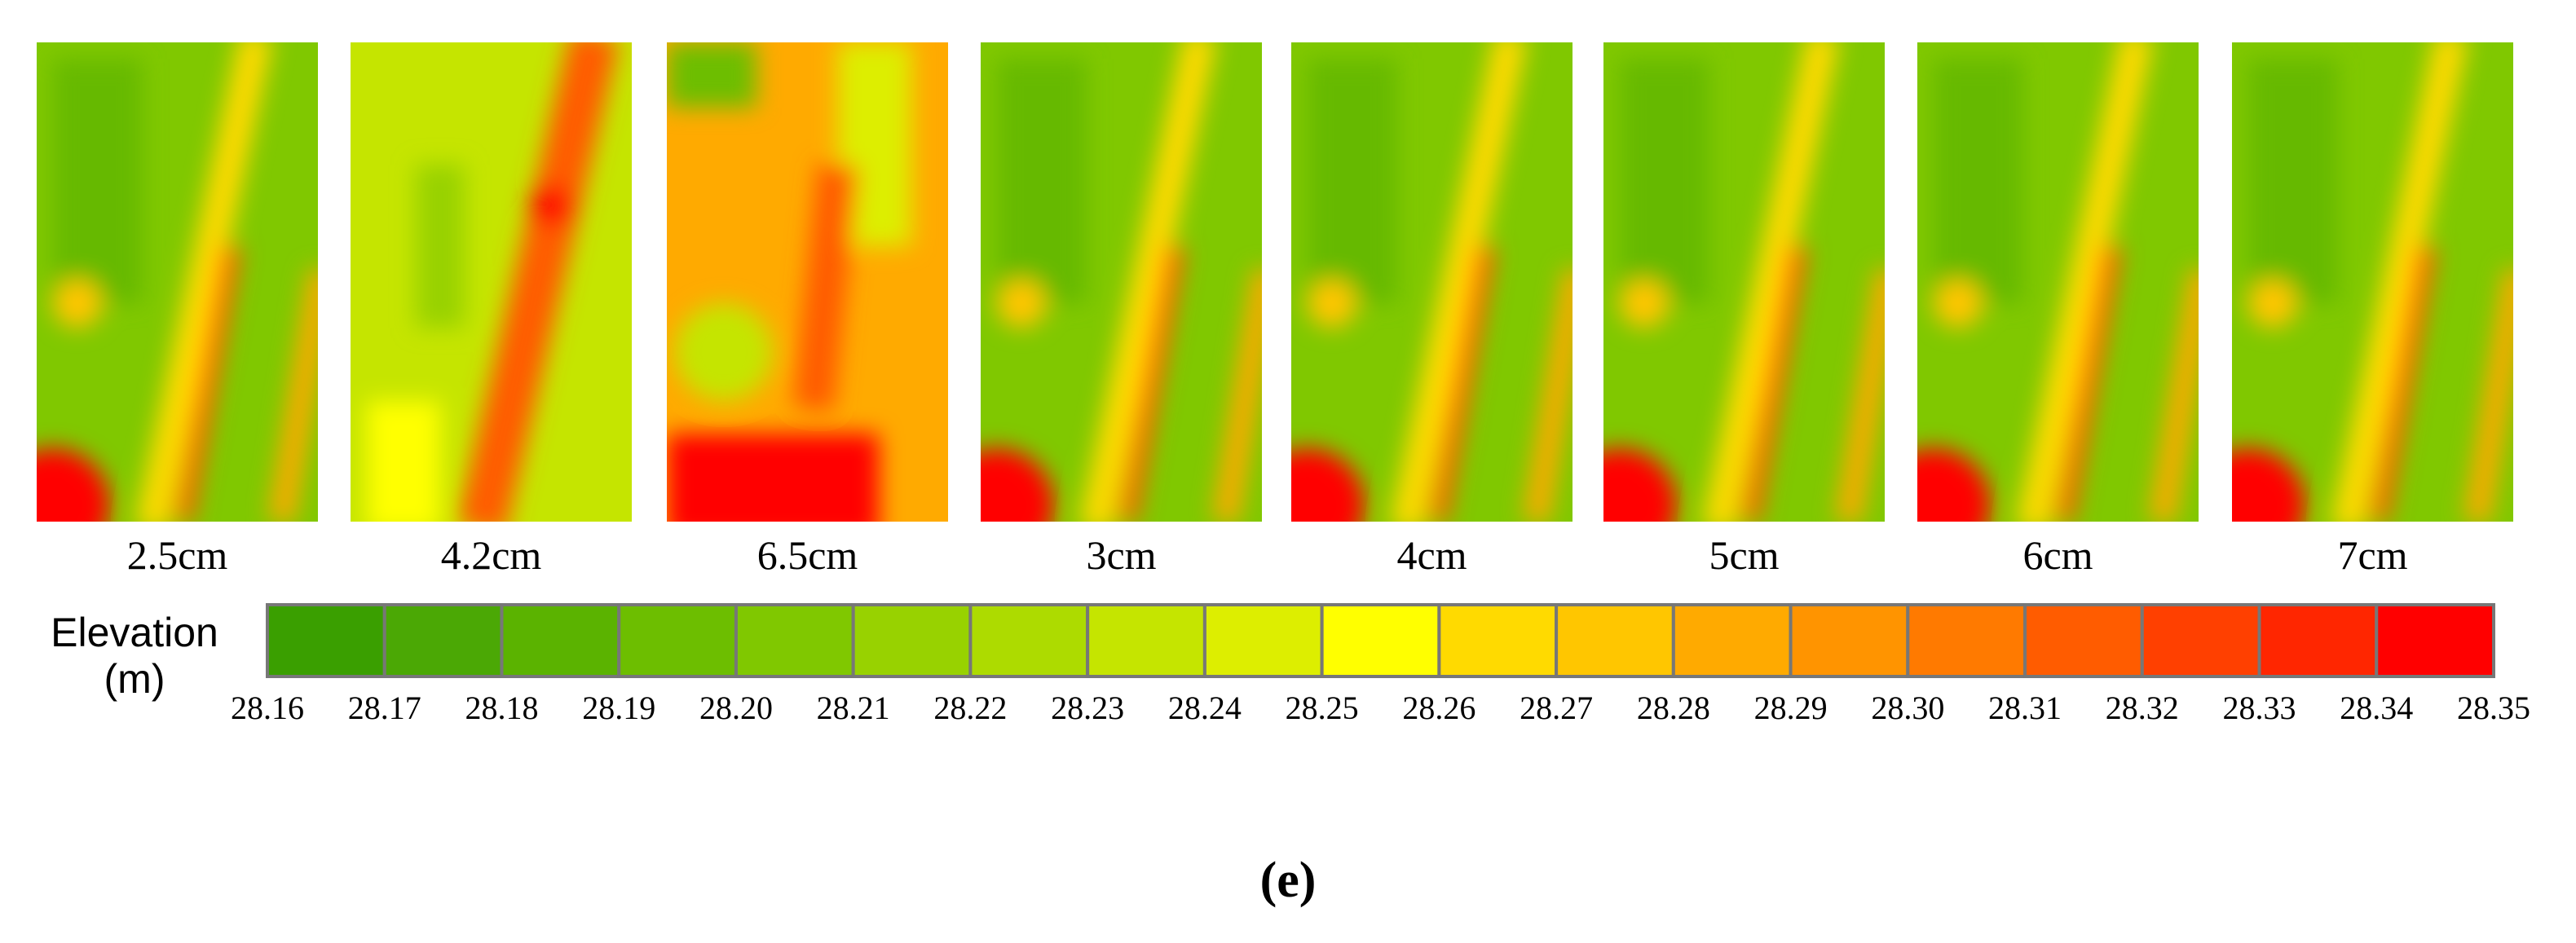 The image size is (2576, 943). What do you see at coordinates (2372, 555) in the screenshot?
I see `panel-label: 7cm` at bounding box center [2372, 555].